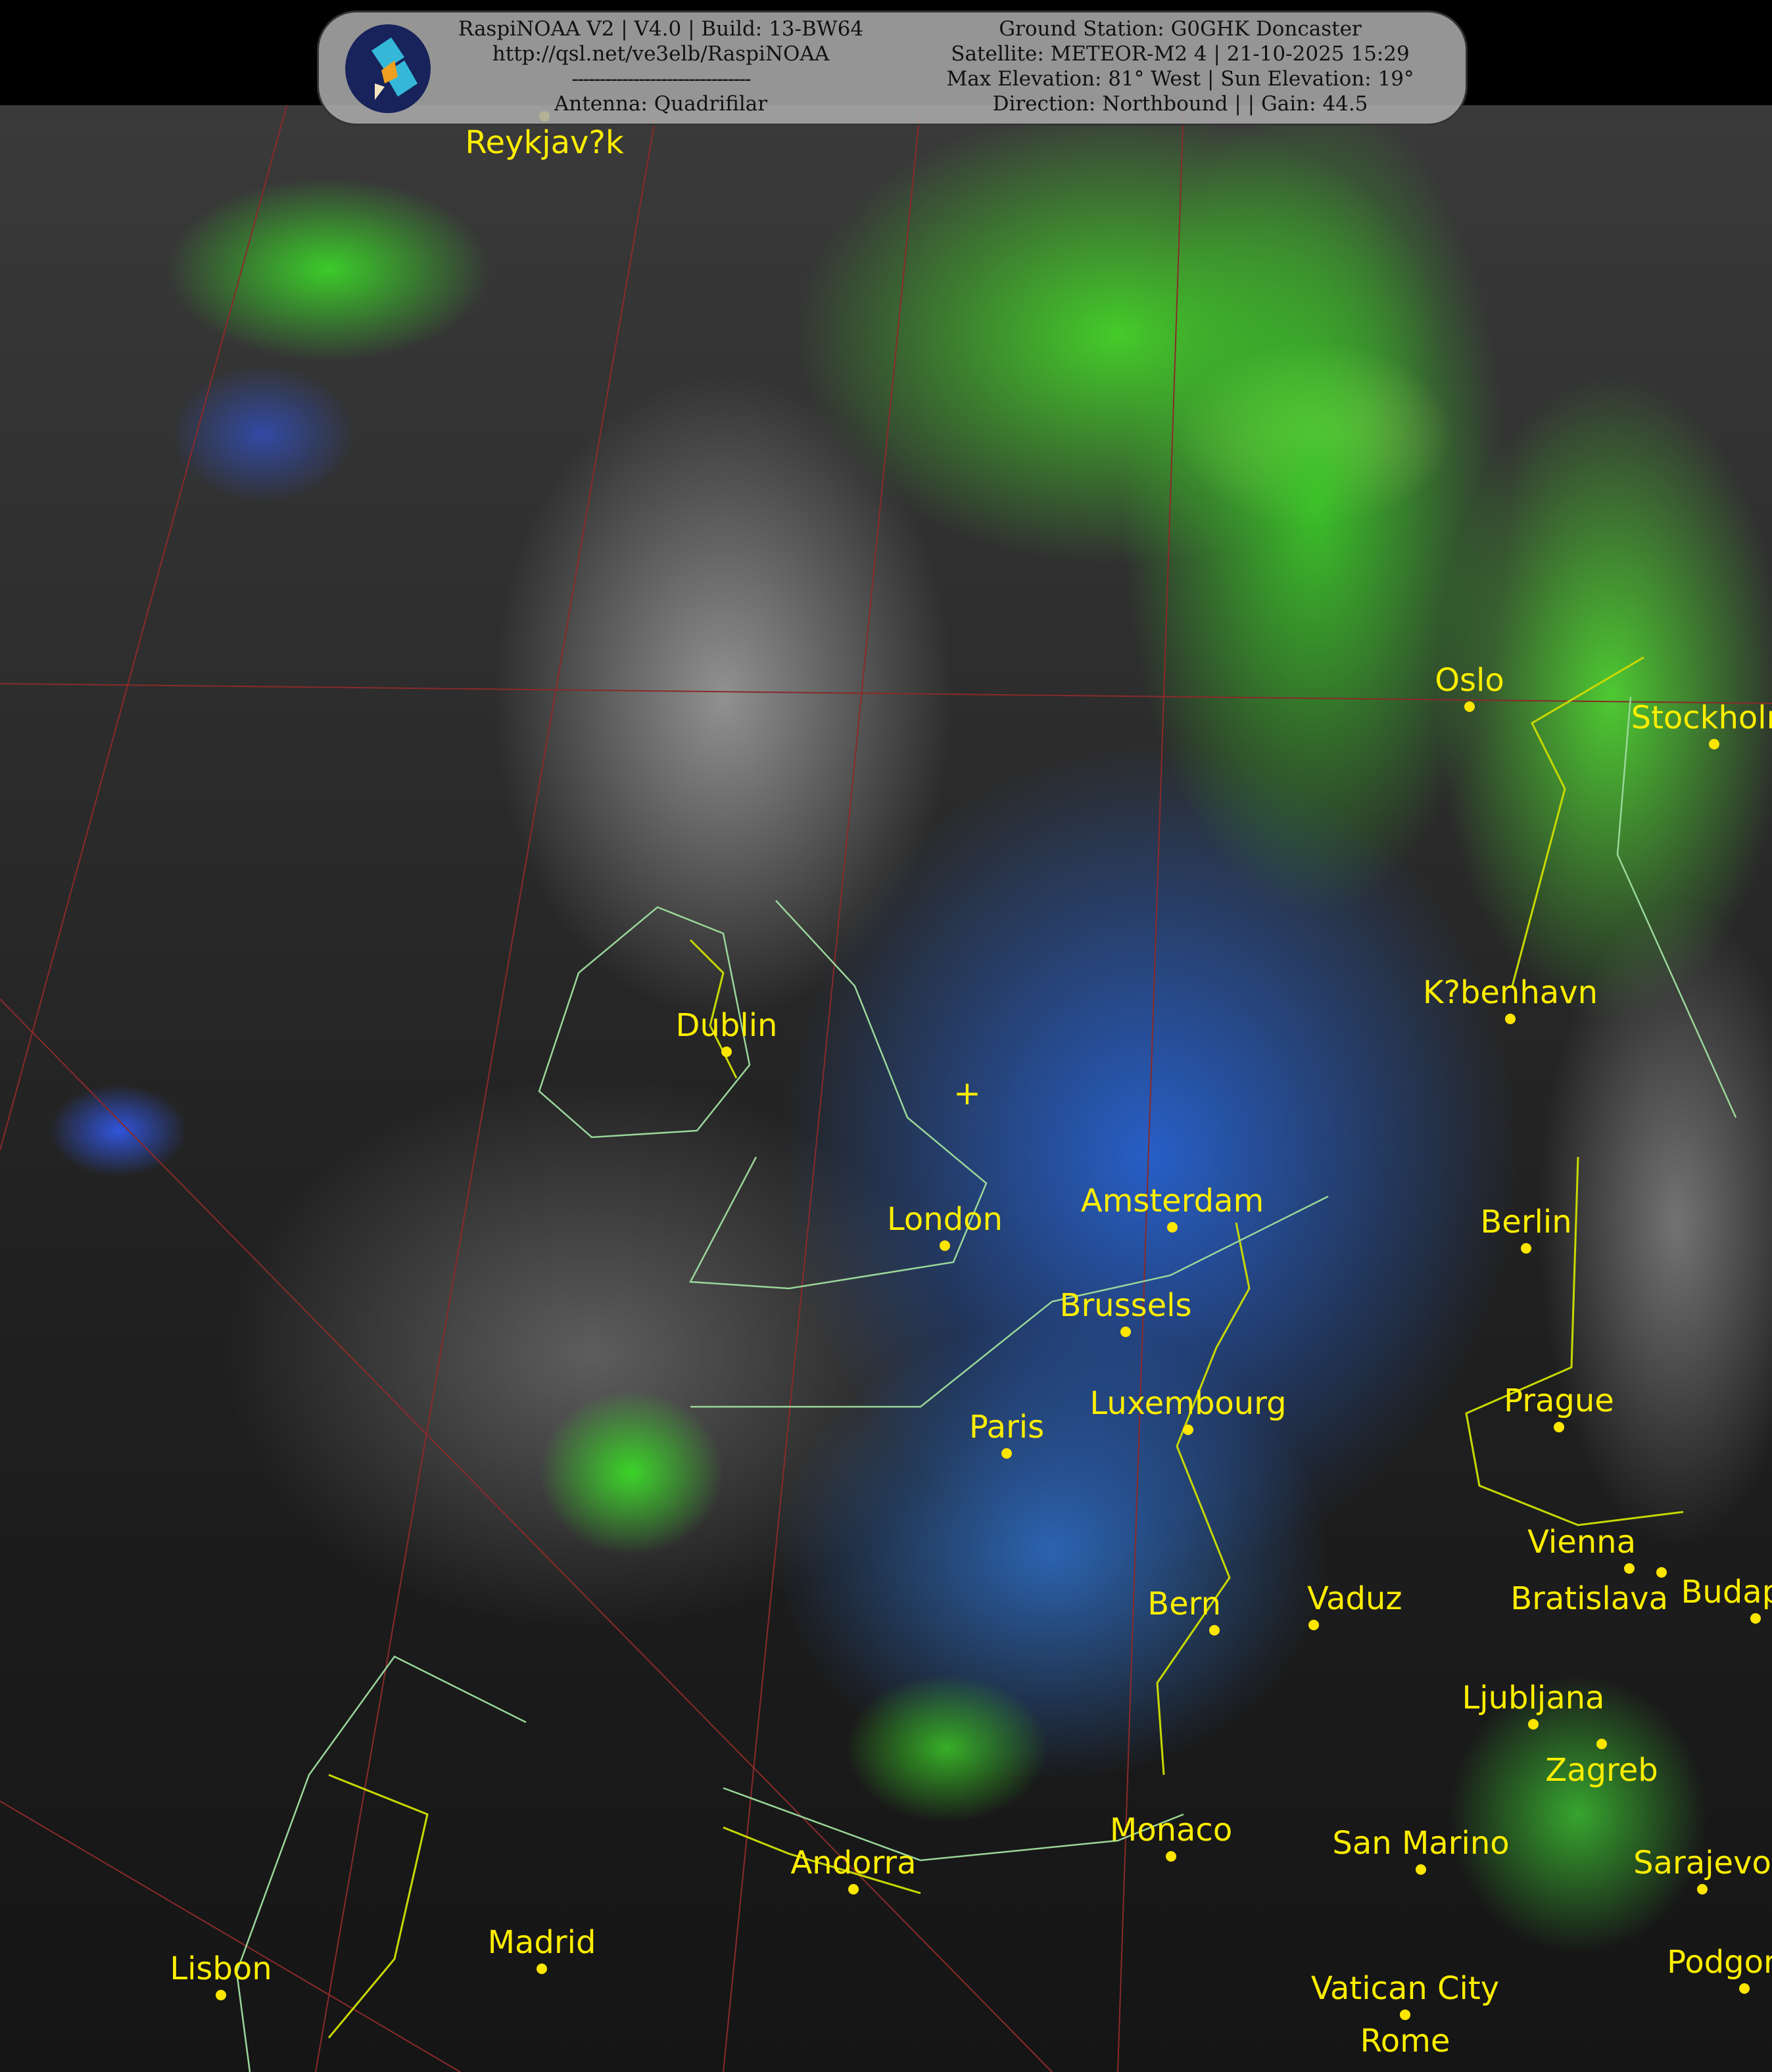 This screenshot has height=2072, width=1772. I want to click on city-label: Luxembourg, so click(1188, 1404).